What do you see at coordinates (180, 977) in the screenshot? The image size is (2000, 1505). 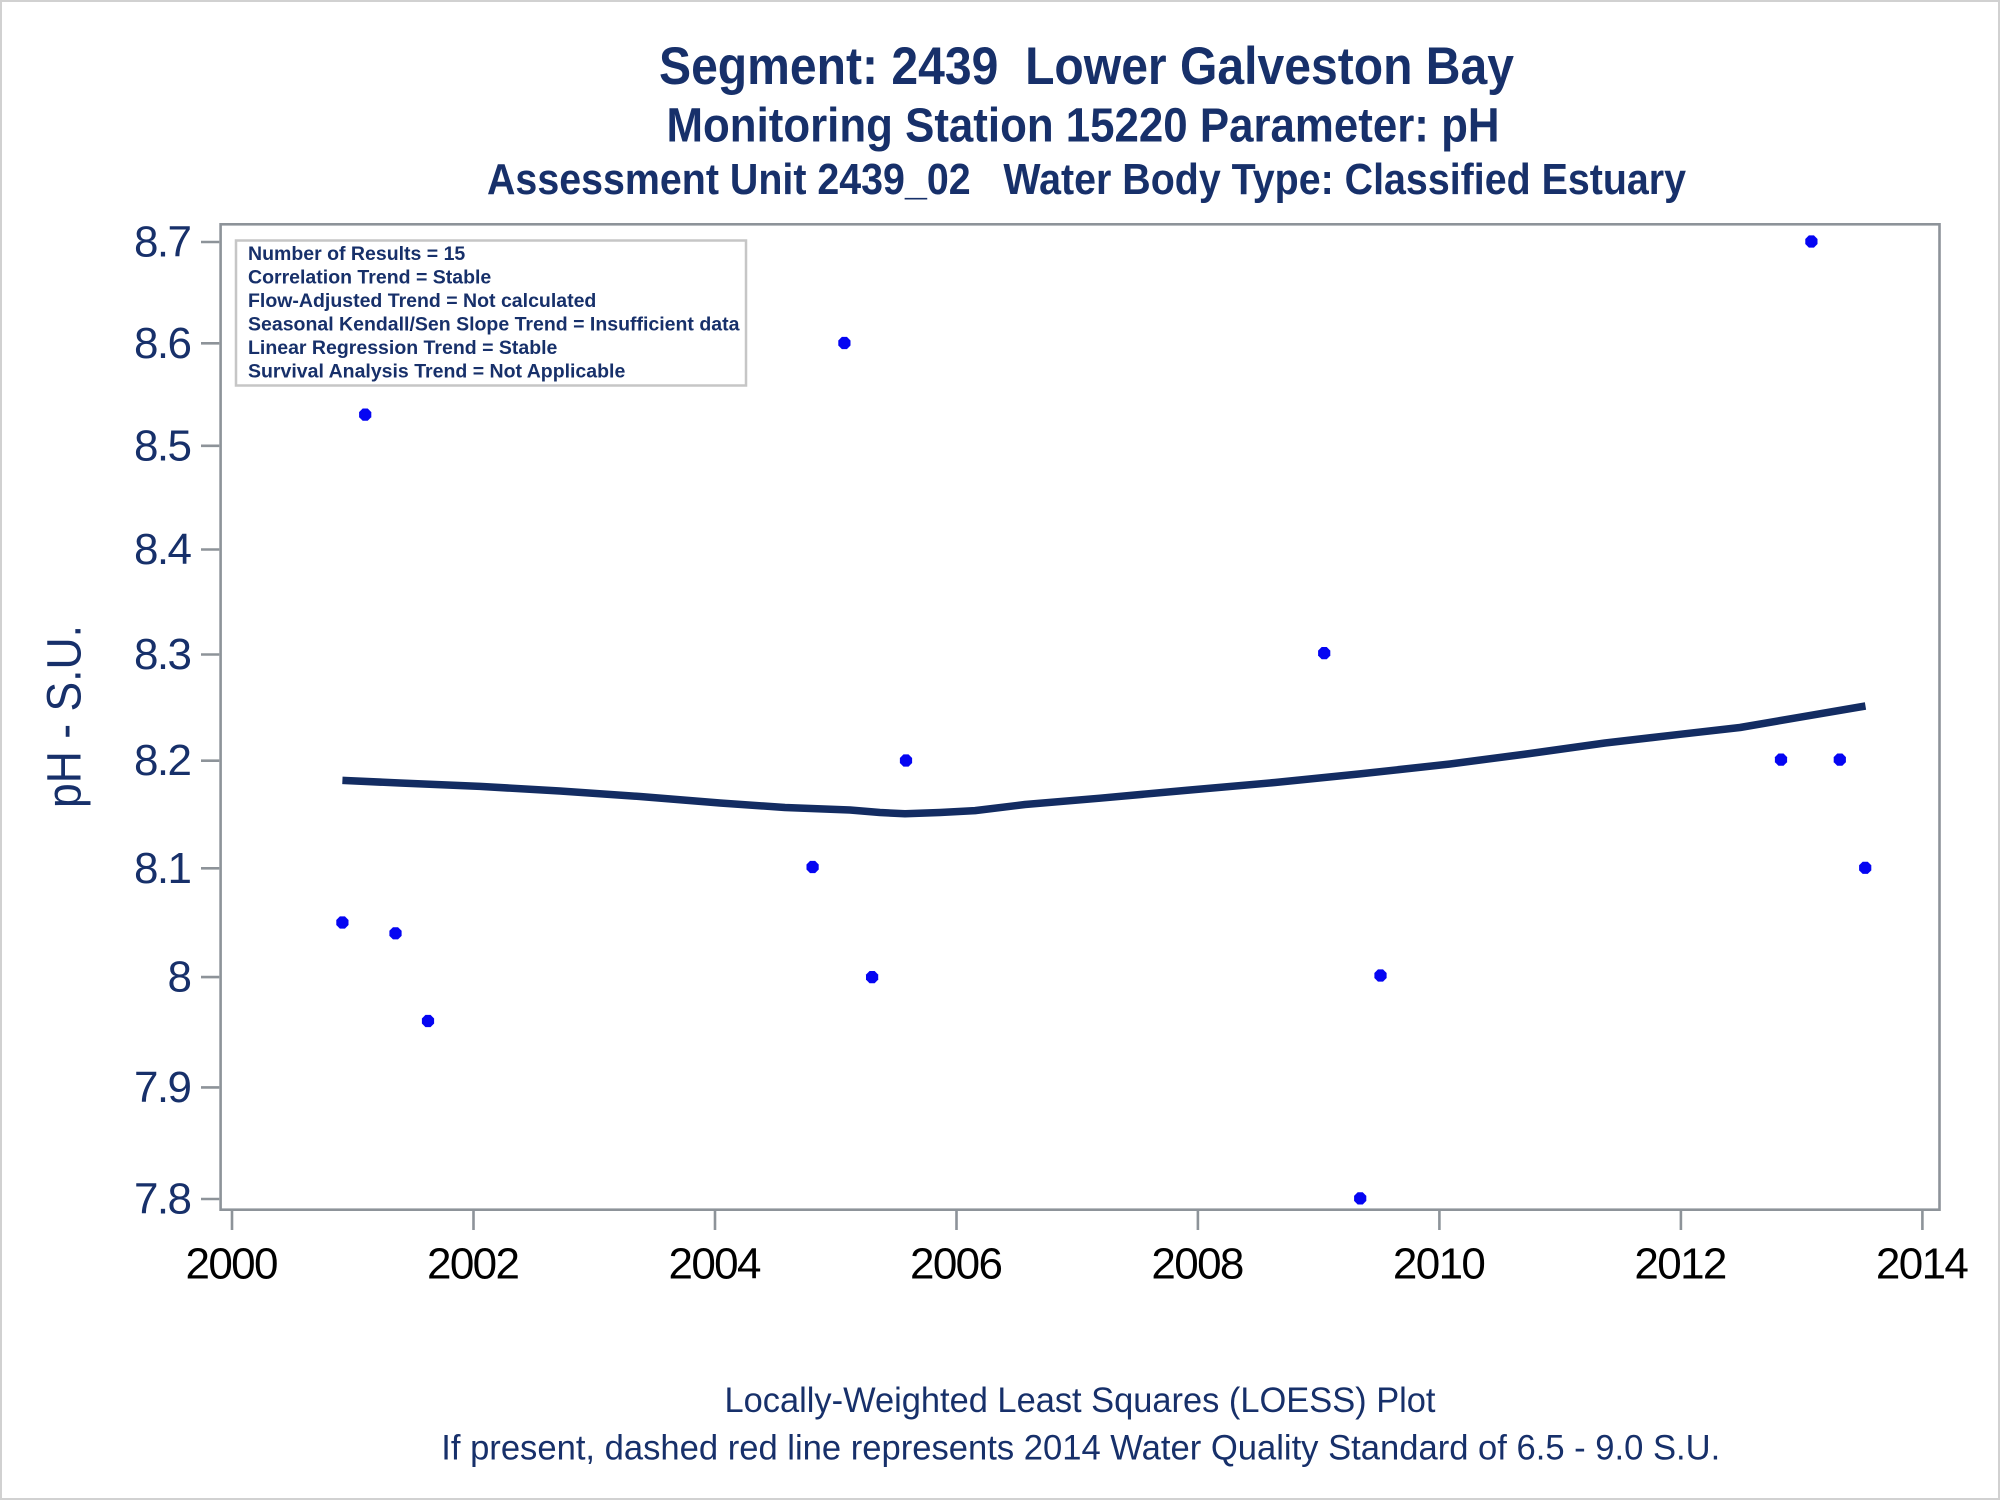 I see `svg-text: 8` at bounding box center [180, 977].